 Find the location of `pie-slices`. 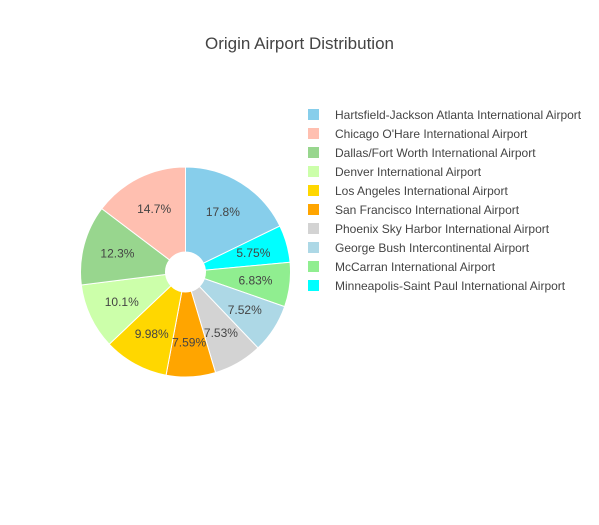

pie-slices is located at coordinates (185, 272).